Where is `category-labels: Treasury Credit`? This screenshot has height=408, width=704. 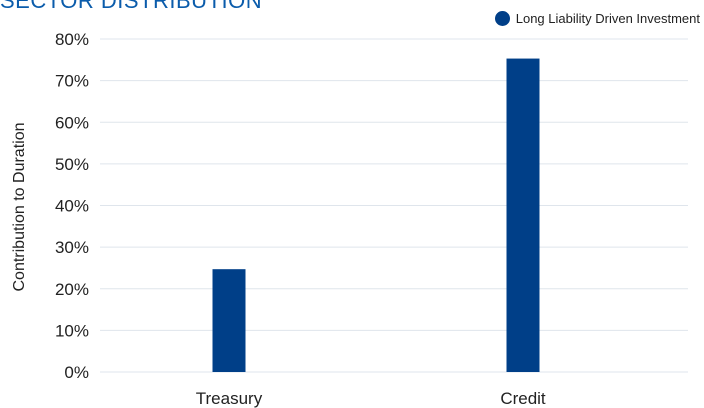 category-labels: Treasury Credit is located at coordinates (371, 398).